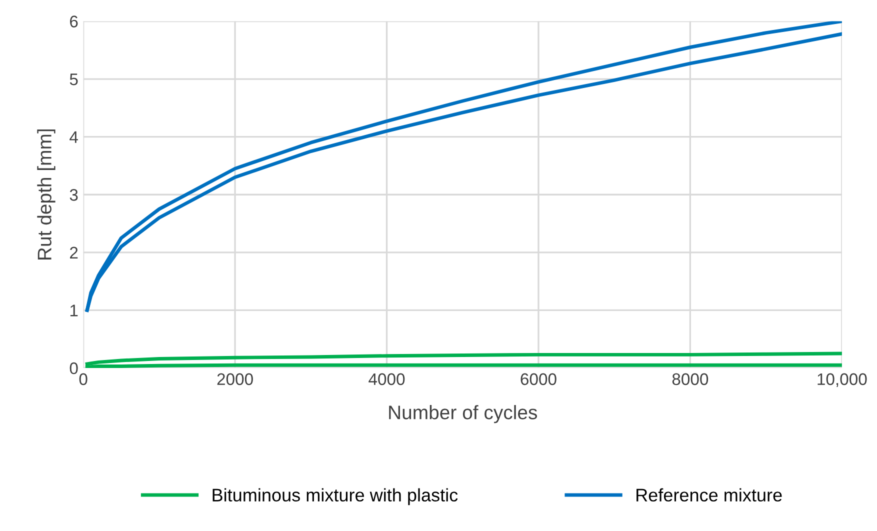  I want to click on y-tick-label: 5, so click(74, 80).